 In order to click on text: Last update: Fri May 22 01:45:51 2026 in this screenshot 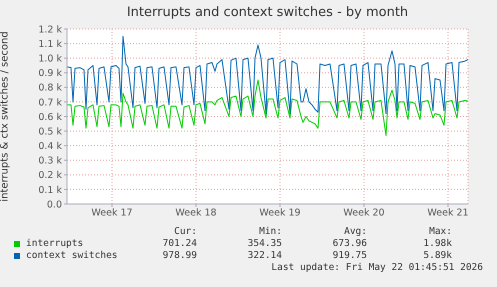, I will do `click(377, 267)`.